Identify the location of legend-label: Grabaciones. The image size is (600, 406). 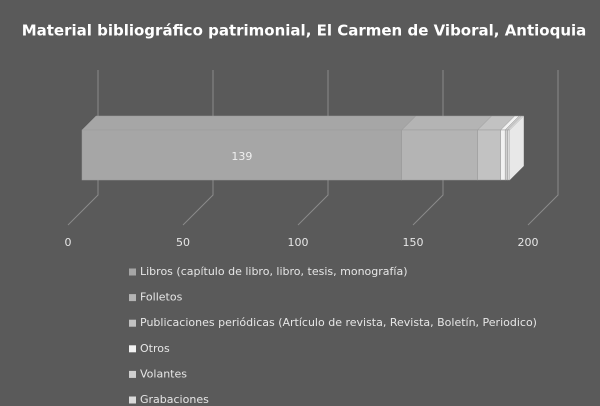
(174, 399).